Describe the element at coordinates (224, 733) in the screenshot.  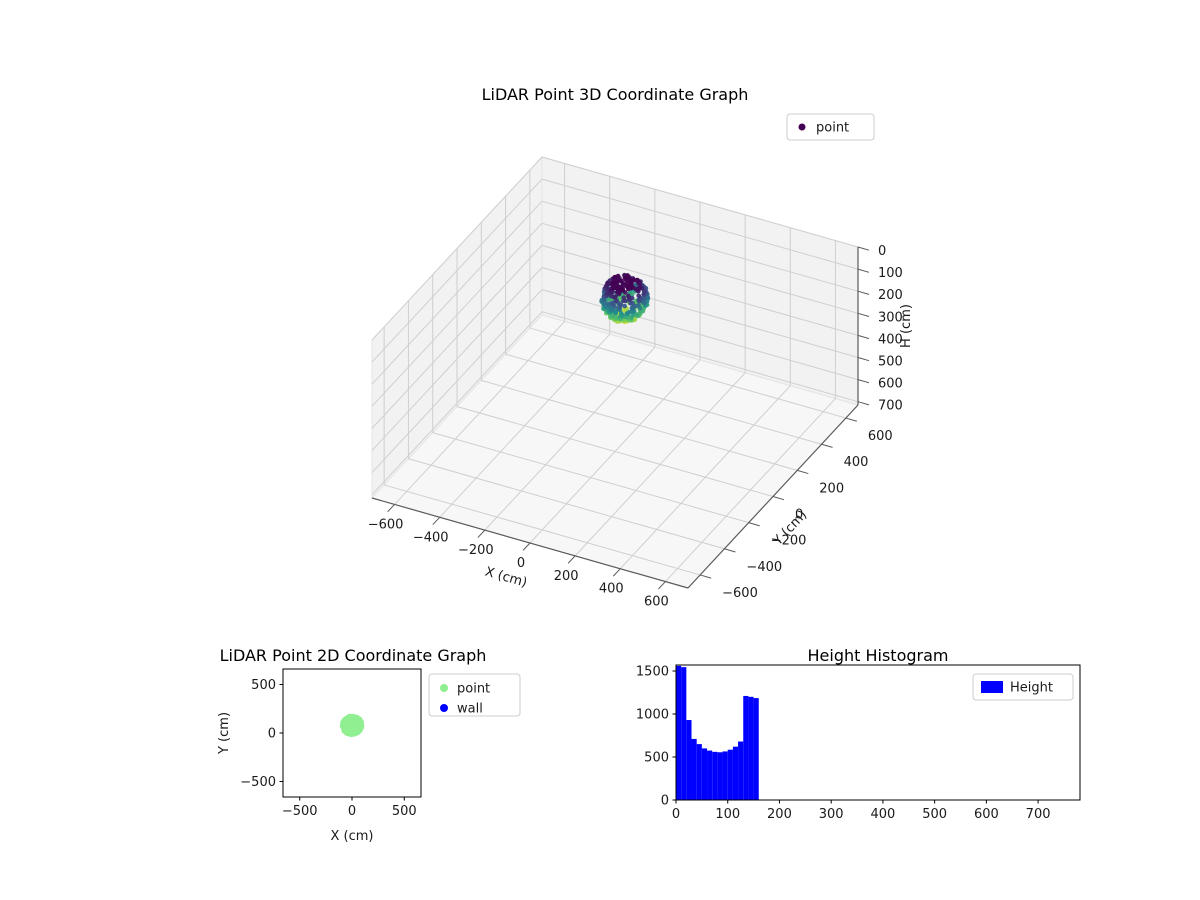
I see `y-axis-label: Y (cm)` at that location.